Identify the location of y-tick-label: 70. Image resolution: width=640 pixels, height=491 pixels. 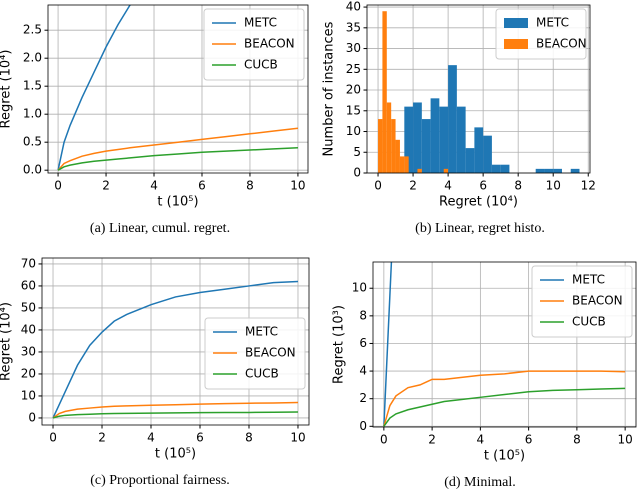
(28, 263).